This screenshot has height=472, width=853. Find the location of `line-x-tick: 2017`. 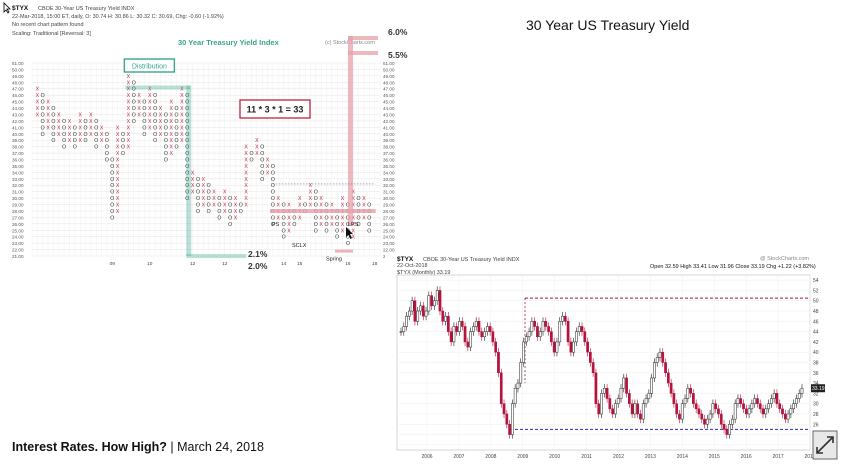

line-x-tick: 2017 is located at coordinates (778, 457).